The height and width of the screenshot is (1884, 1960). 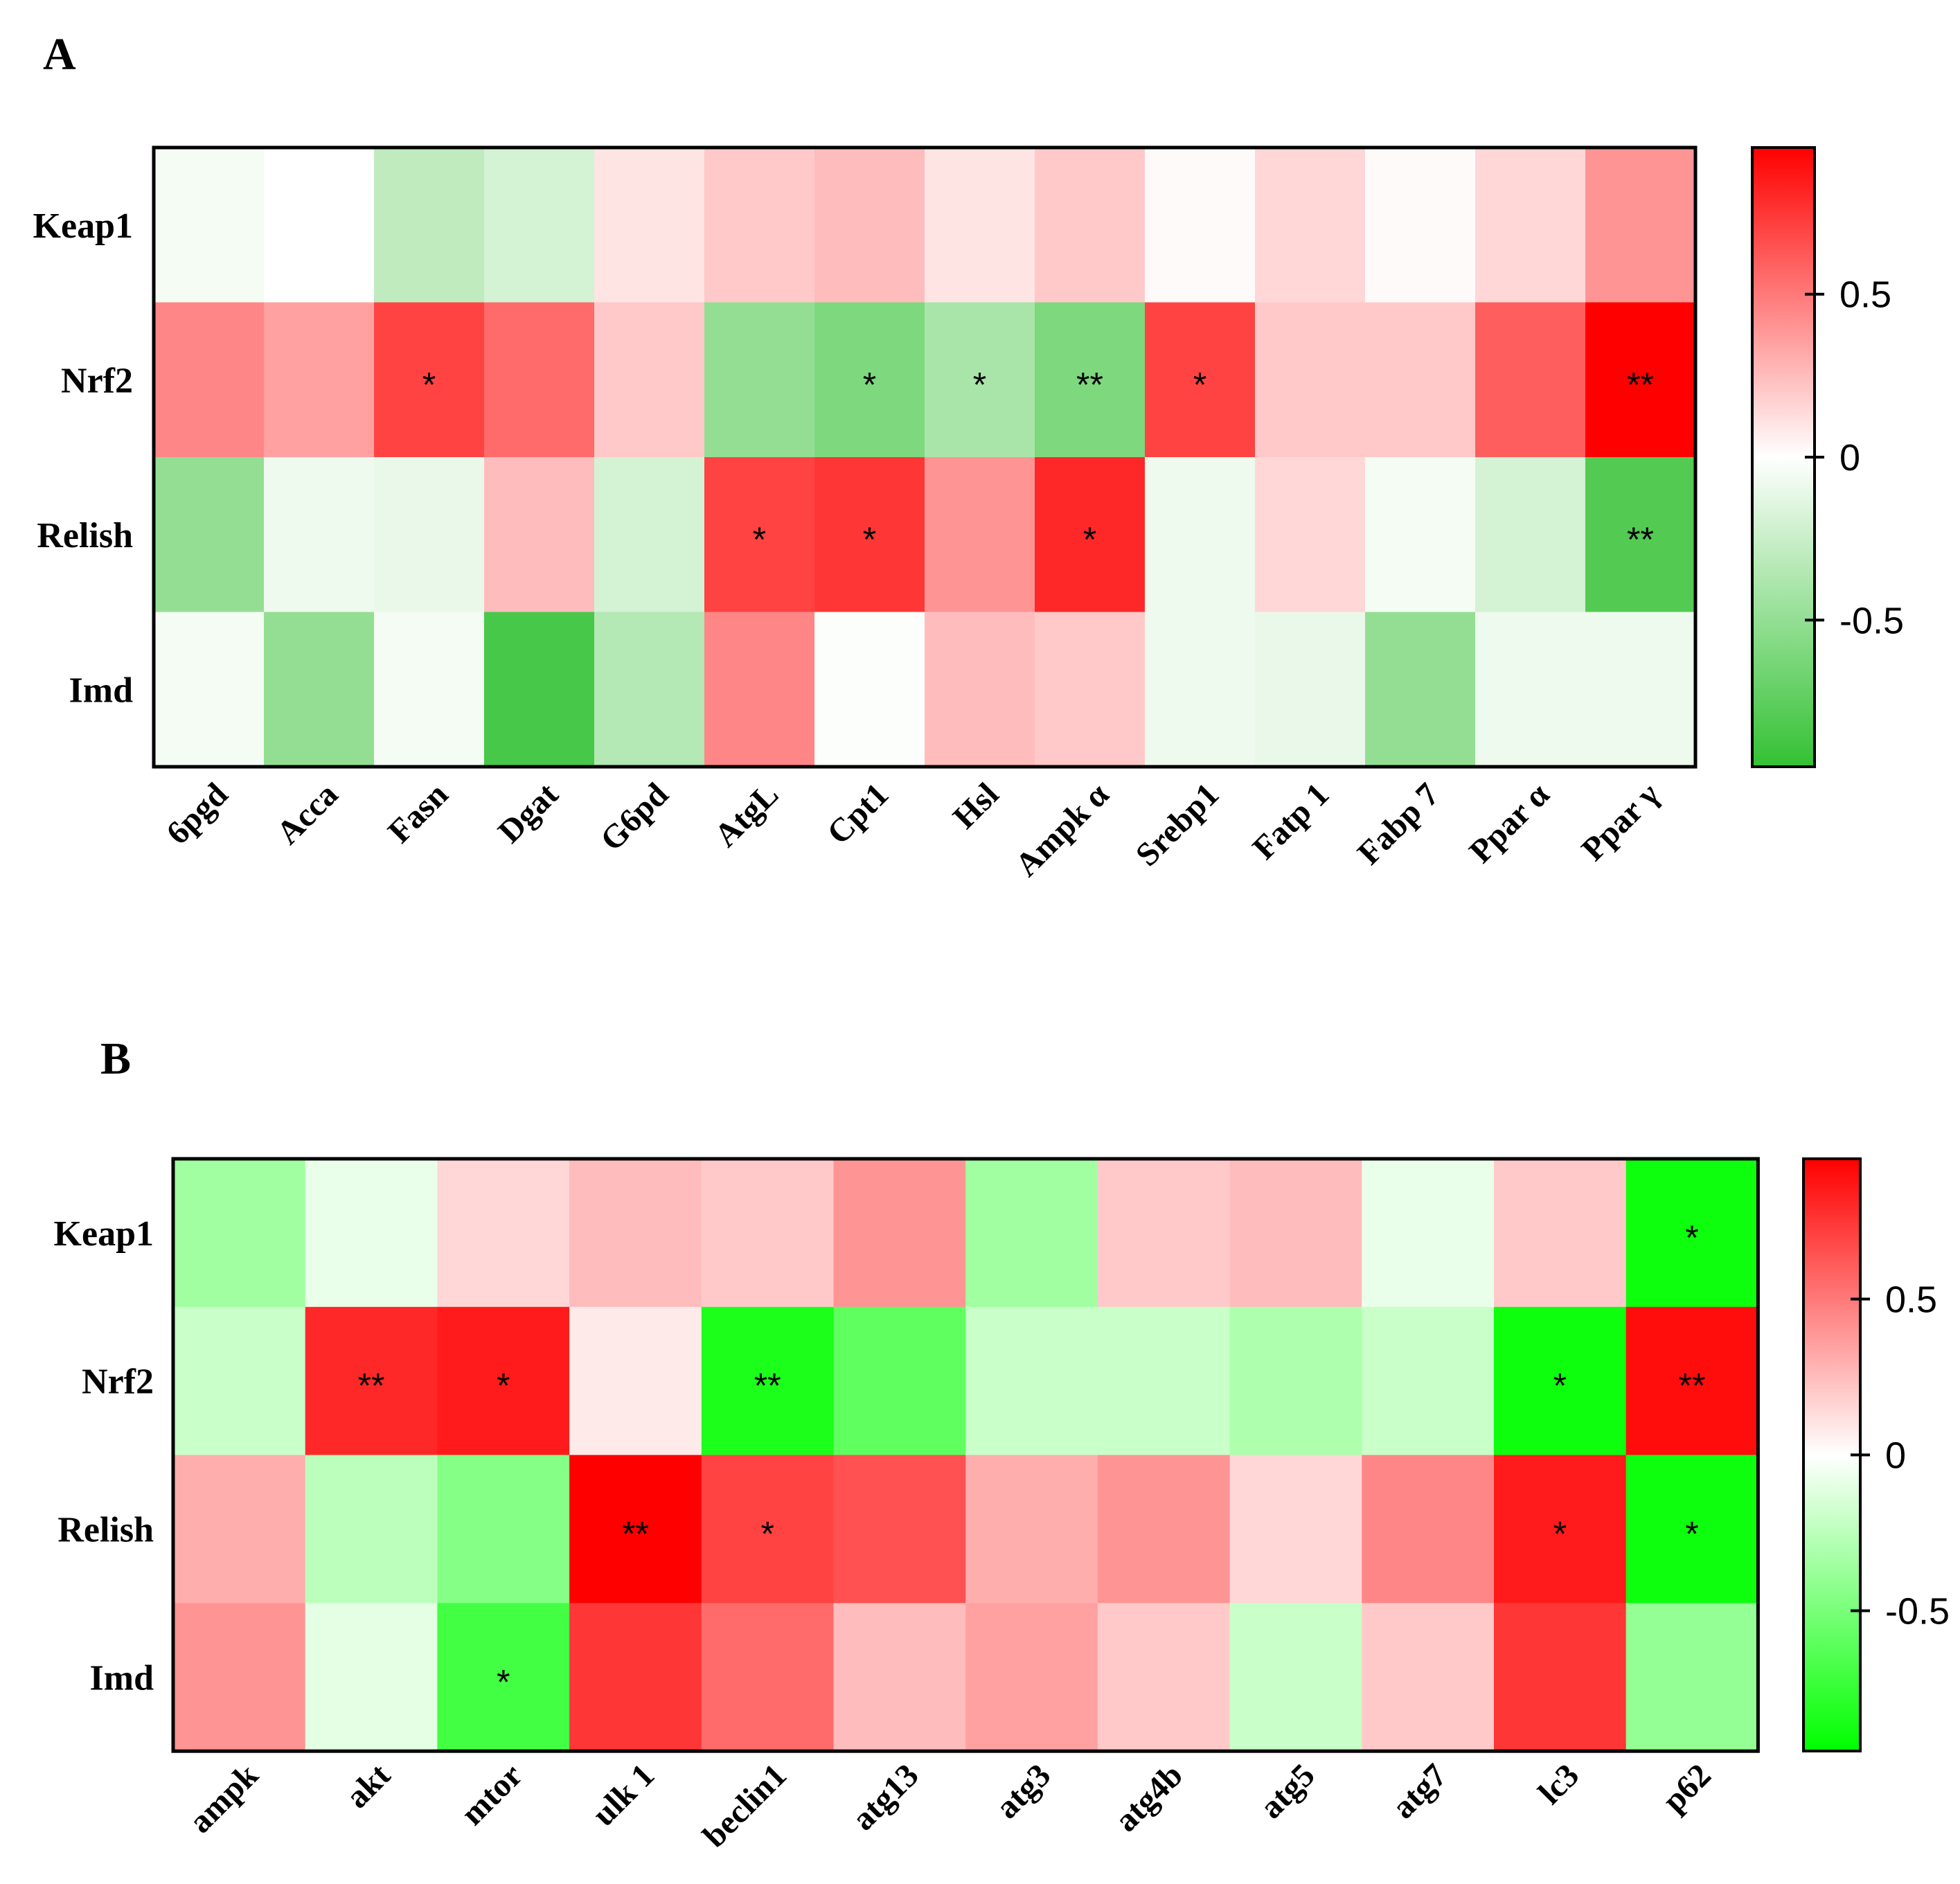 I want to click on significance-mark-b-1-4: **, so click(x=768, y=1386).